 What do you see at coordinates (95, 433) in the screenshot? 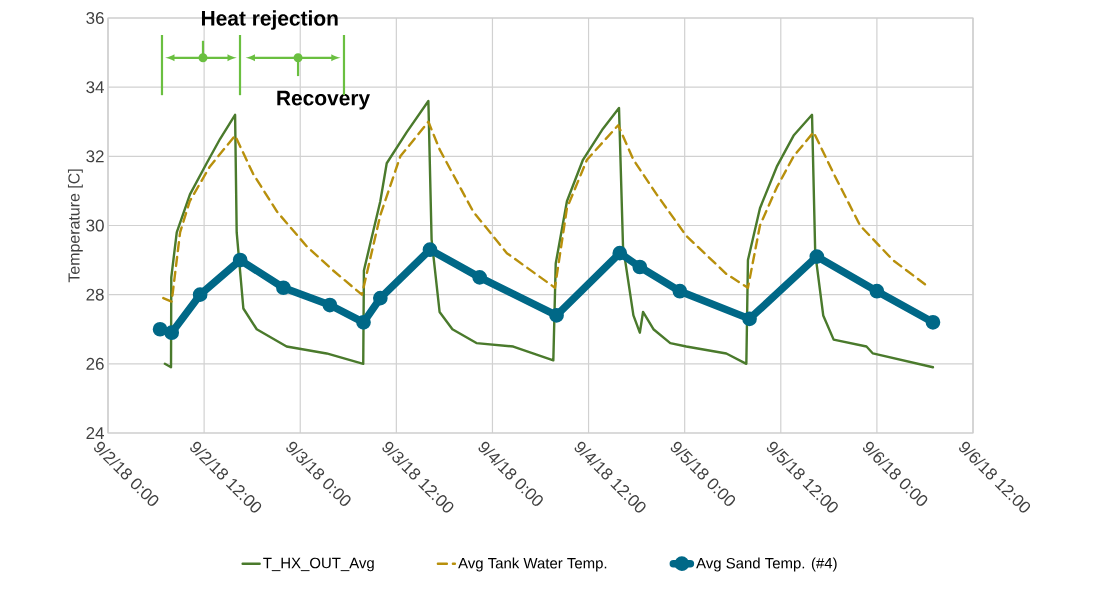
I see `y-tick-label: 24` at bounding box center [95, 433].